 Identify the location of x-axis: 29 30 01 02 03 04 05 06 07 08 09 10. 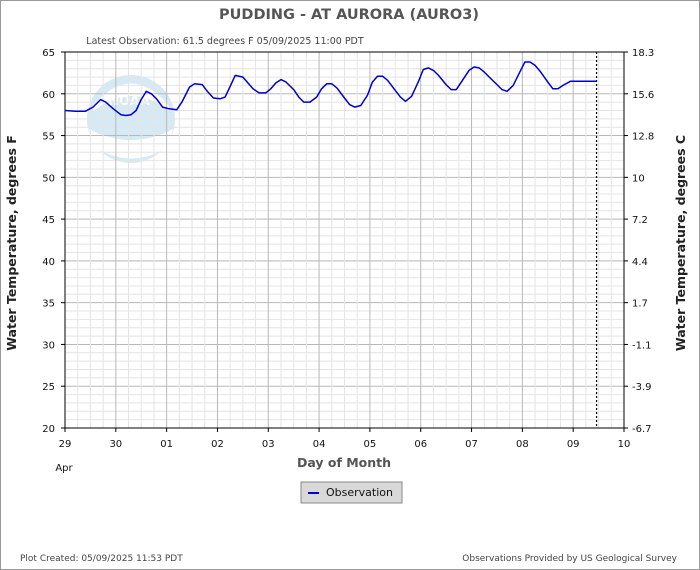
(345, 439).